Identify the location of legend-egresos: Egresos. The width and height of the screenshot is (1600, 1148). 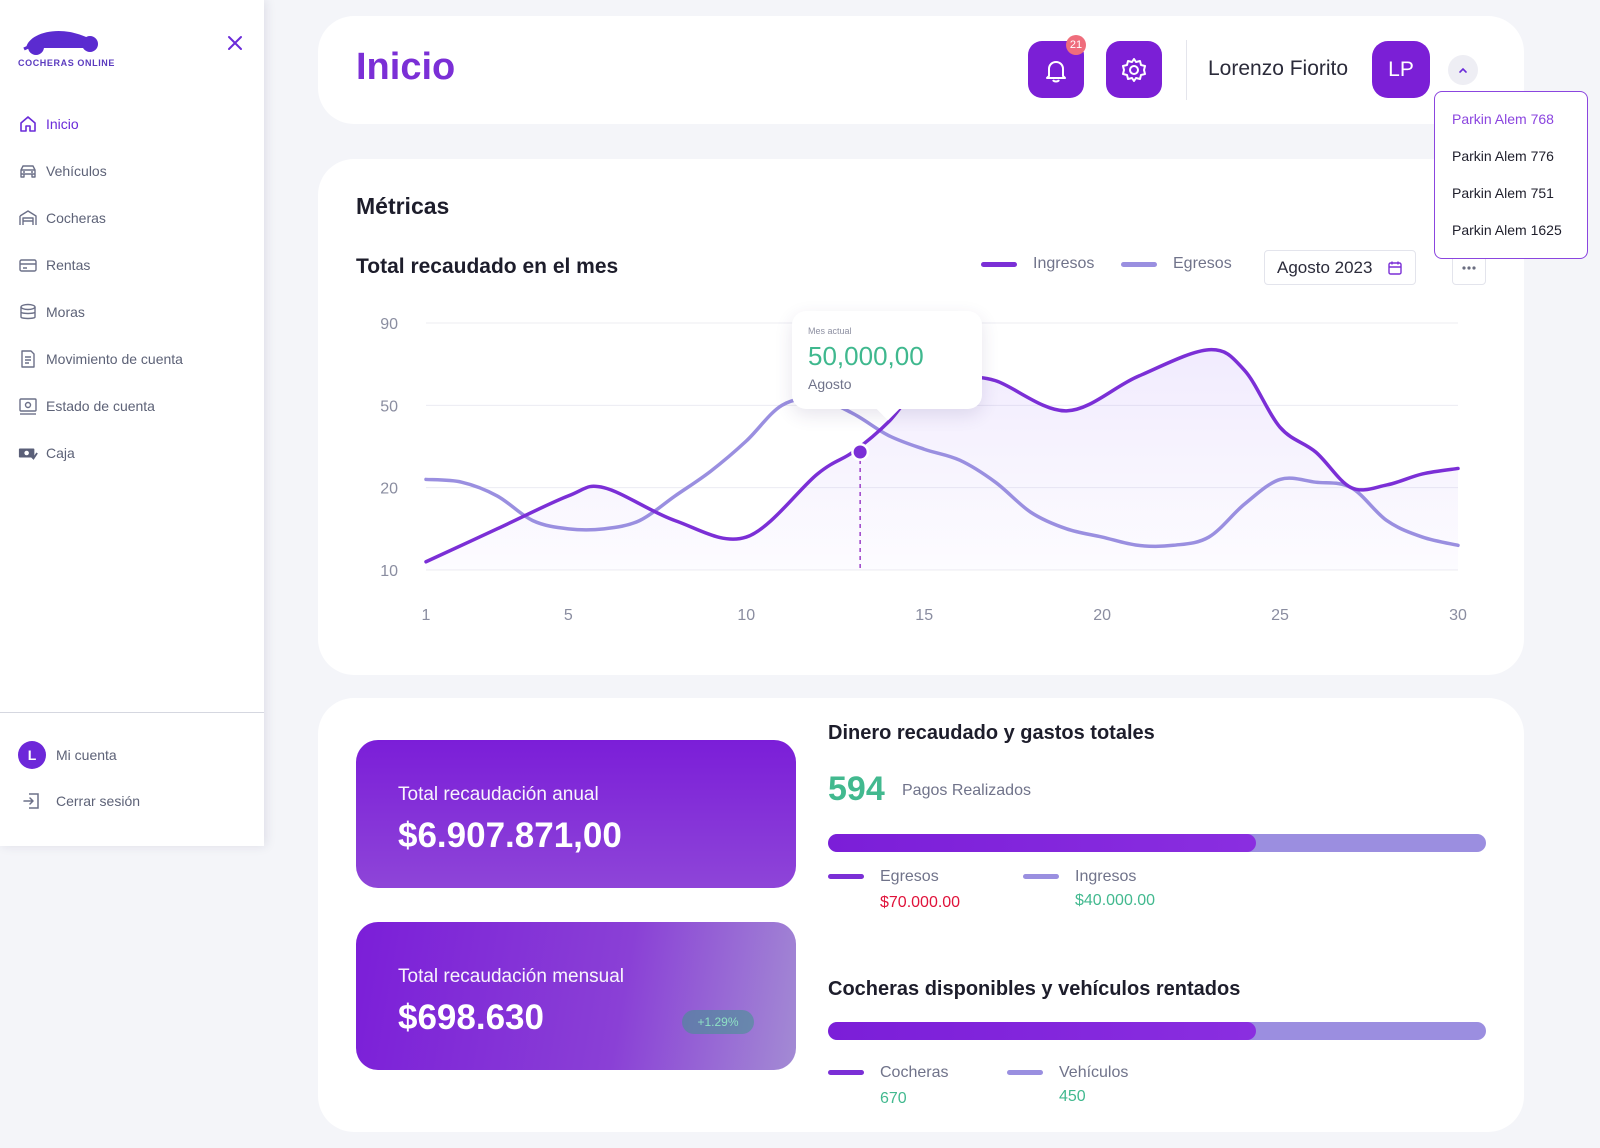
(1176, 264).